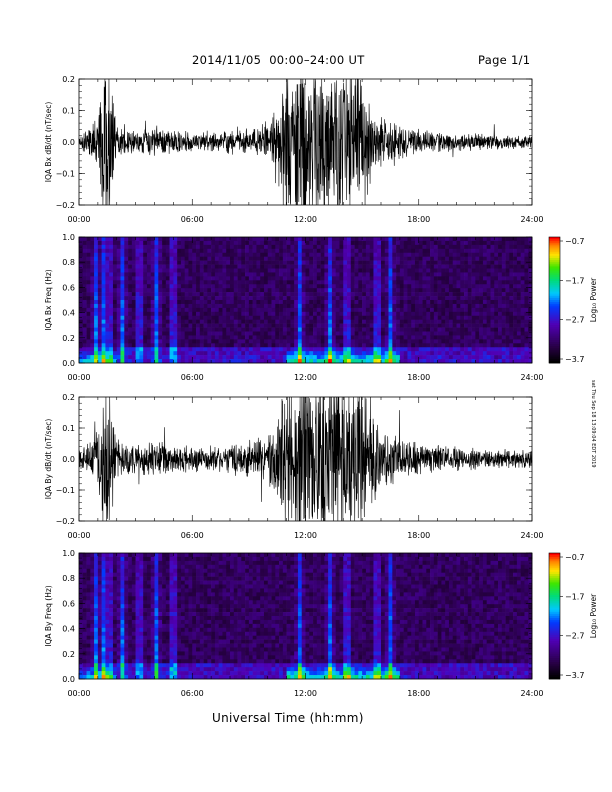 The height and width of the screenshot is (792, 612). What do you see at coordinates (554, 248) in the screenshot?
I see `colorbar-swatch` at bounding box center [554, 248].